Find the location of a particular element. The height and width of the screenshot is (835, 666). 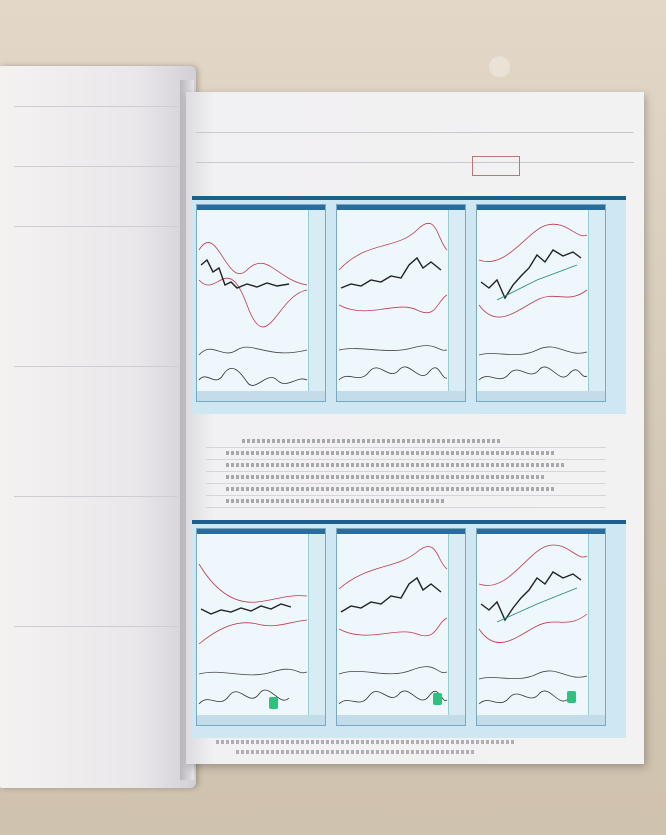

handwritten-box is located at coordinates (496, 166).